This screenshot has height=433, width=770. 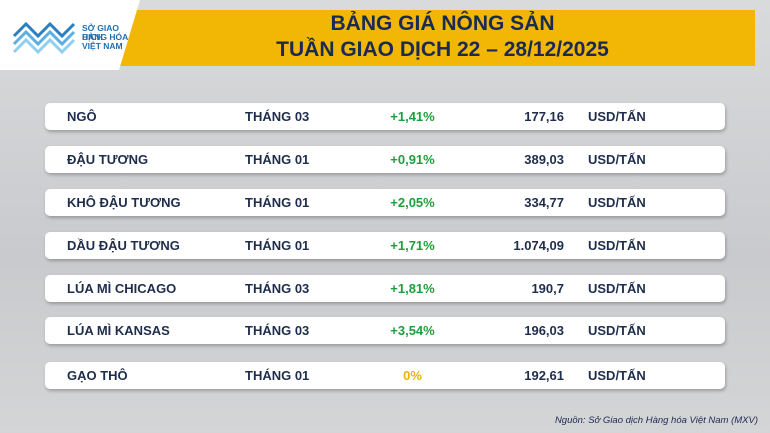 I want to click on logo-text: HÀNG HÓA, so click(x=105, y=37).